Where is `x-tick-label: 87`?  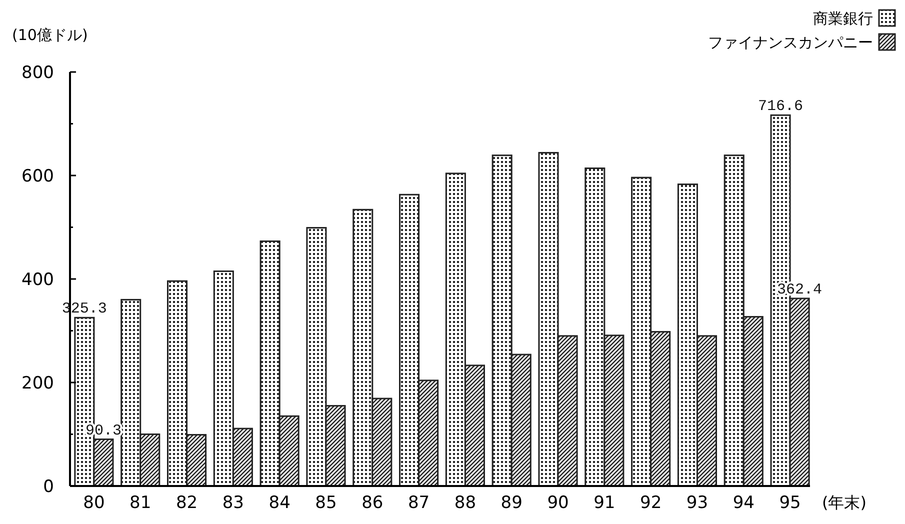 x-tick-label: 87 is located at coordinates (419, 503).